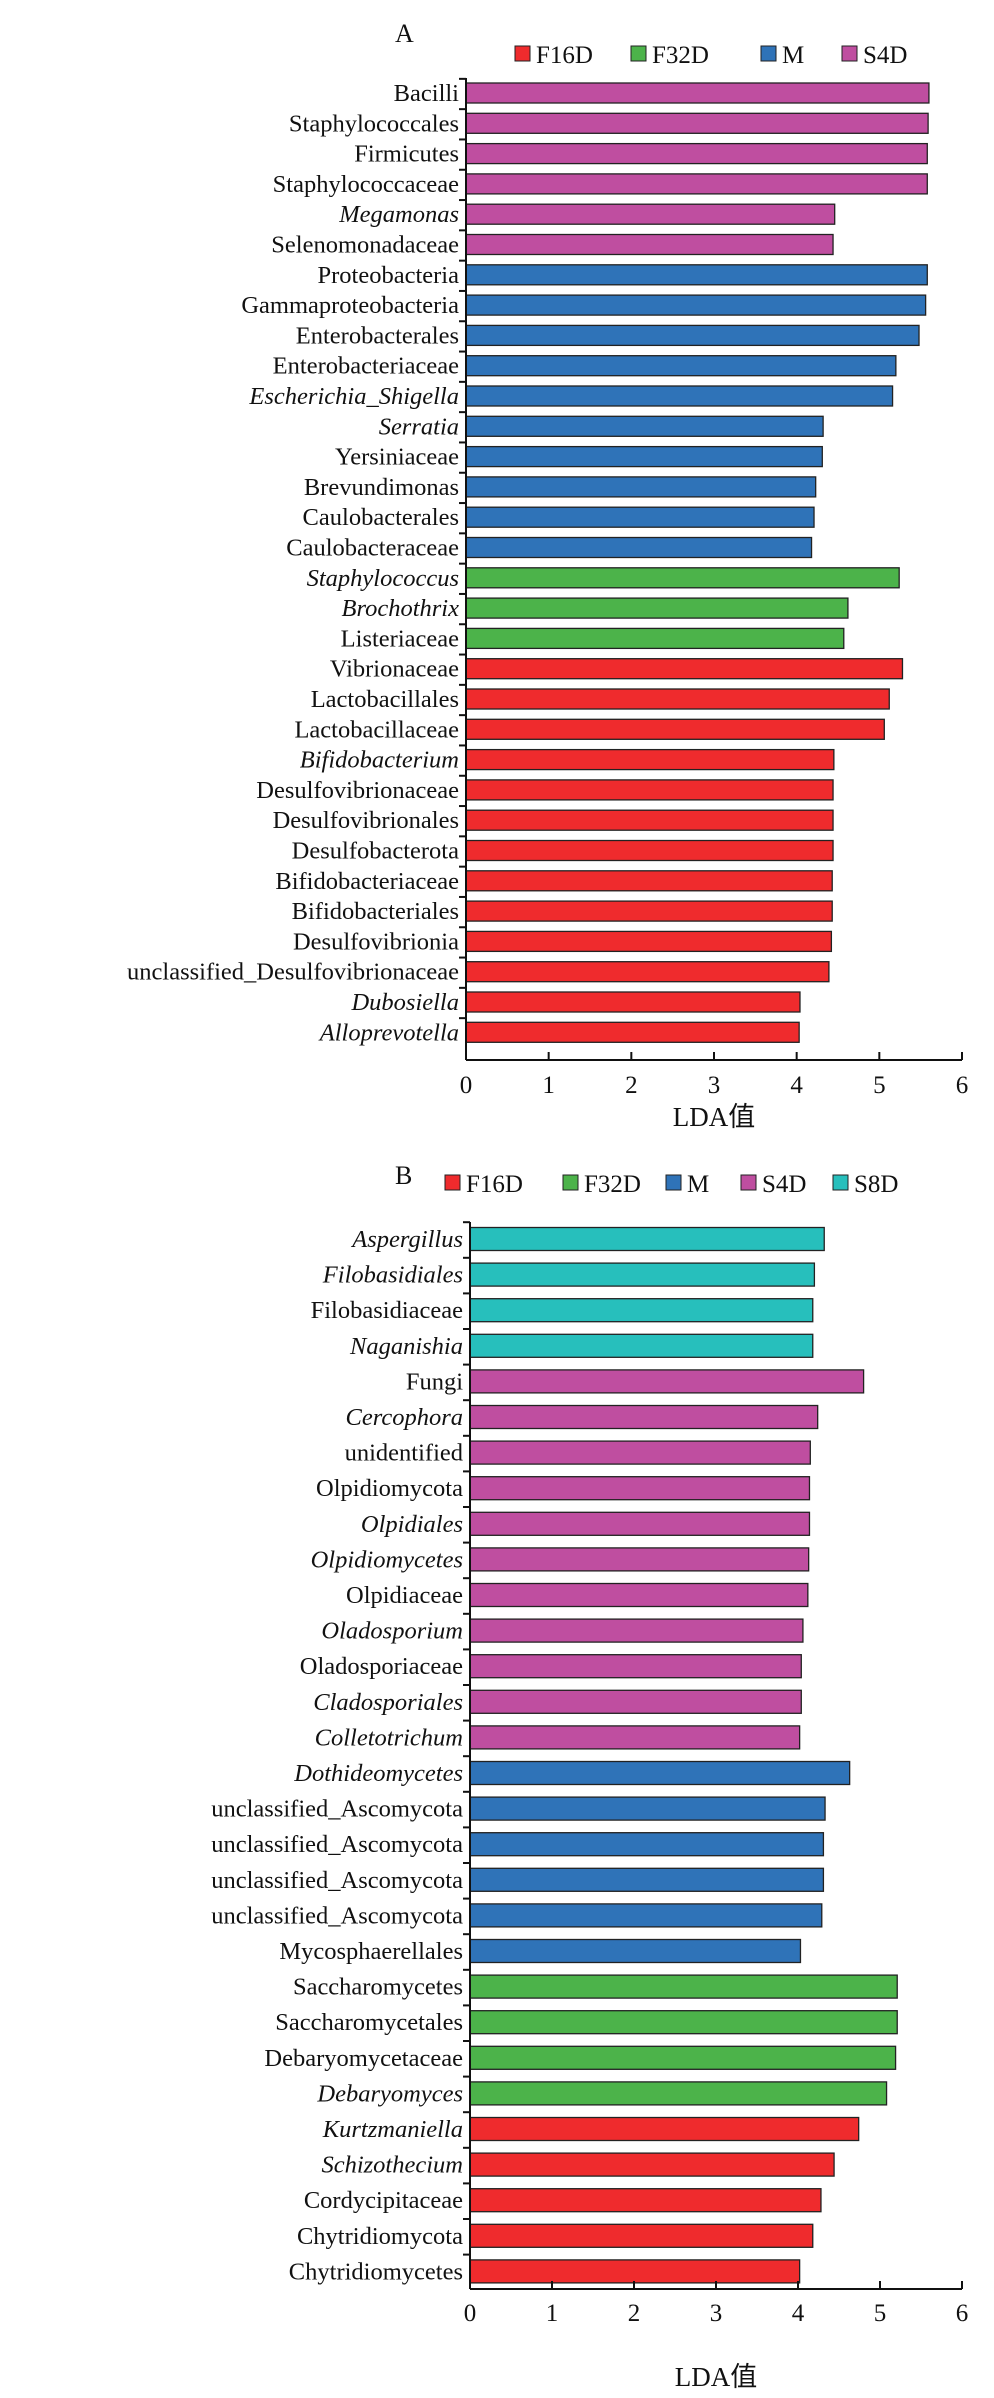 Image resolution: width=994 pixels, height=2398 pixels. What do you see at coordinates (434, 1381) in the screenshot?
I see `category-label: Fungi` at bounding box center [434, 1381].